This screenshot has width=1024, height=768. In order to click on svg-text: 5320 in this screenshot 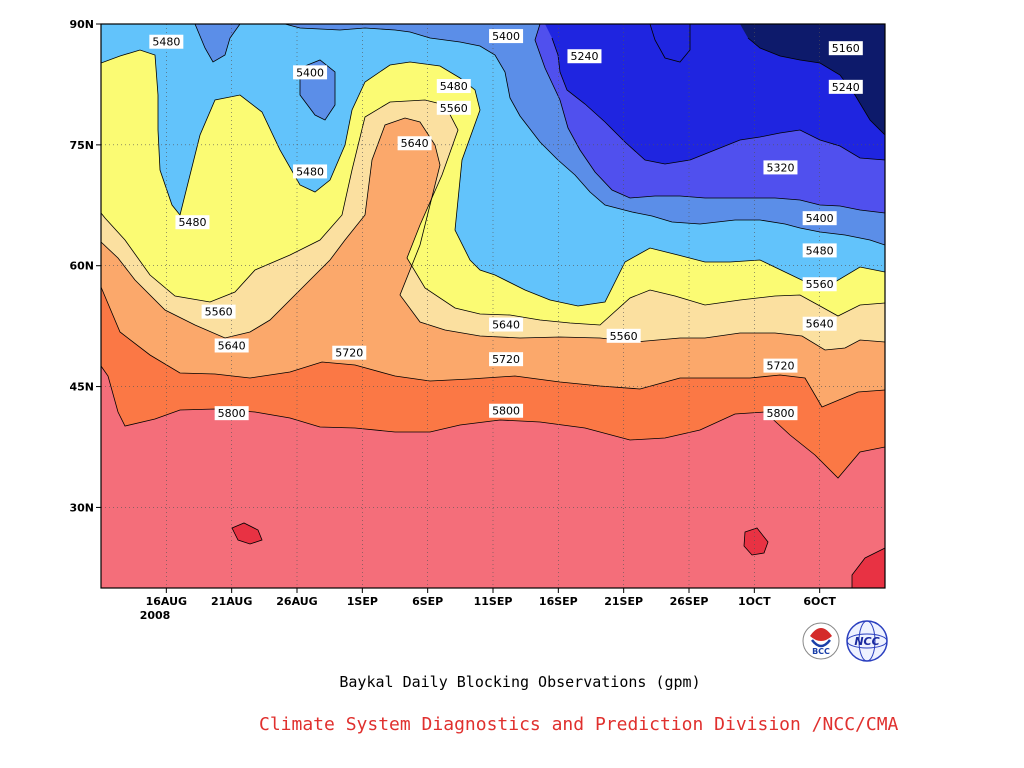, I will do `click(780, 167)`.